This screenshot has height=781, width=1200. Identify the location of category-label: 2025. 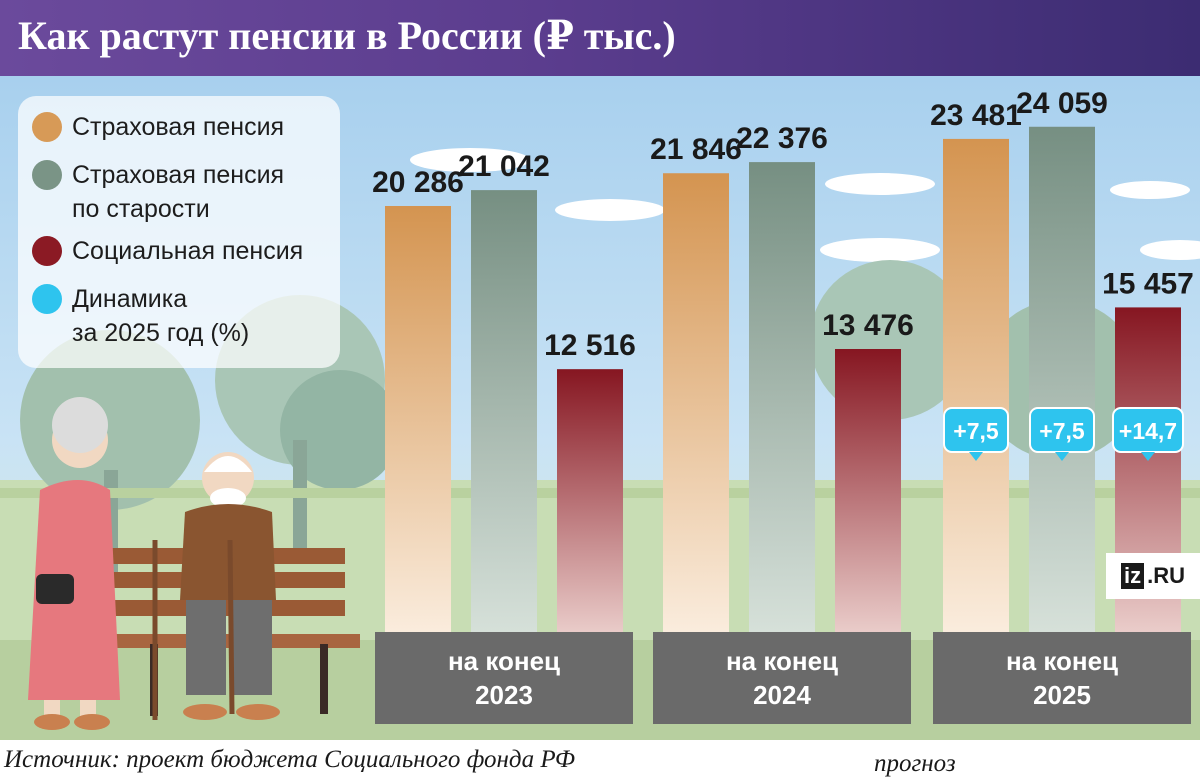
(1062, 695).